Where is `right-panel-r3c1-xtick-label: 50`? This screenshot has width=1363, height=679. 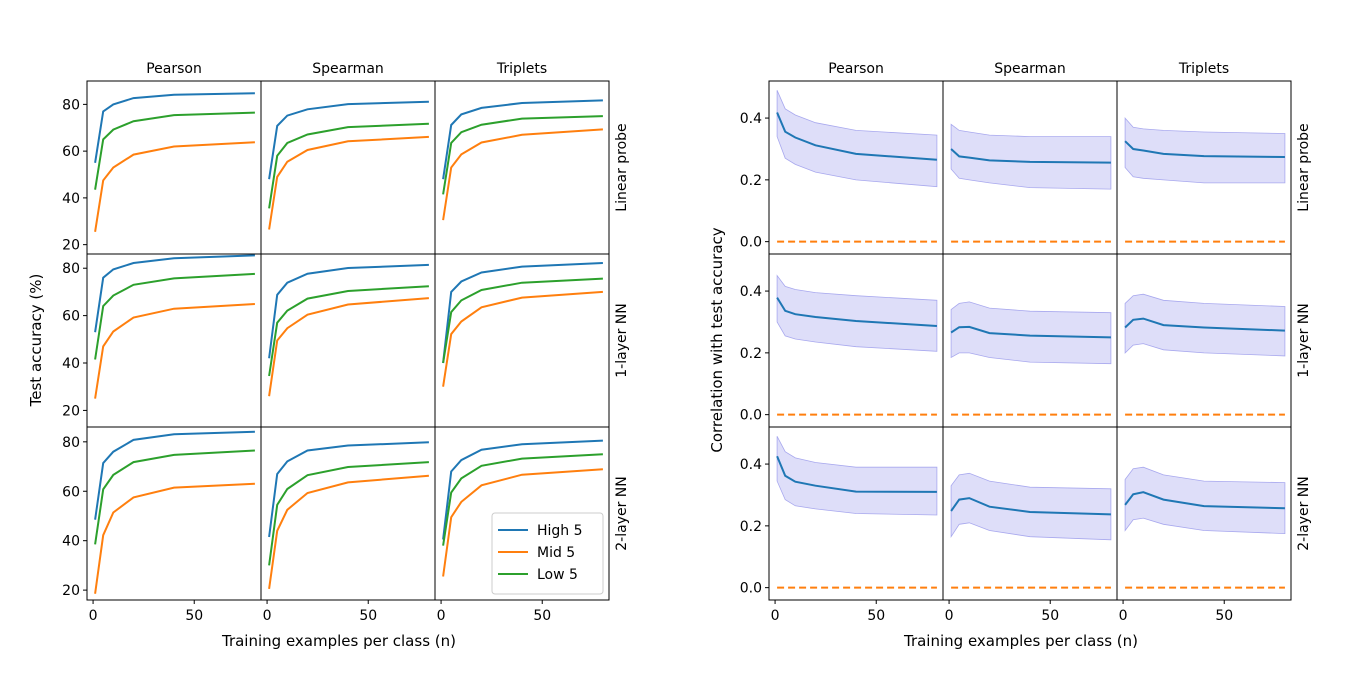 right-panel-r3c1-xtick-label: 50 is located at coordinates (876, 616).